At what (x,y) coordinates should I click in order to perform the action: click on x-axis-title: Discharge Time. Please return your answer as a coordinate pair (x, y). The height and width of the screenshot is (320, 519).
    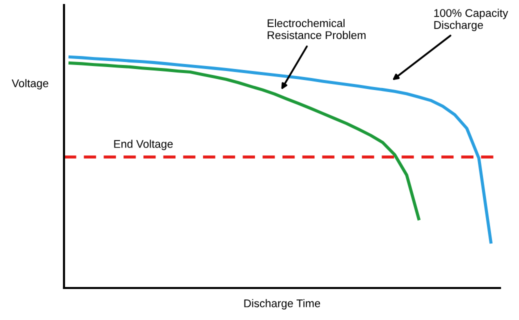
    Looking at the image, I should click on (282, 304).